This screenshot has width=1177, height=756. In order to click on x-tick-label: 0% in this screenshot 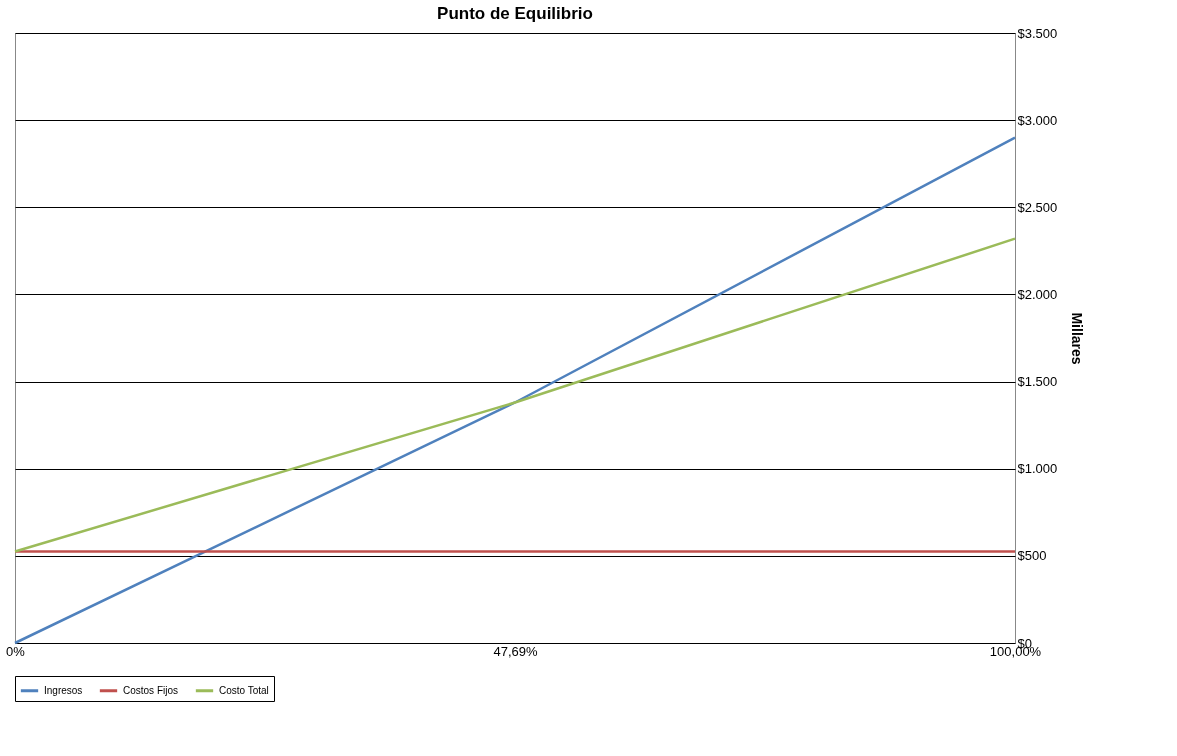, I will do `click(16, 651)`.